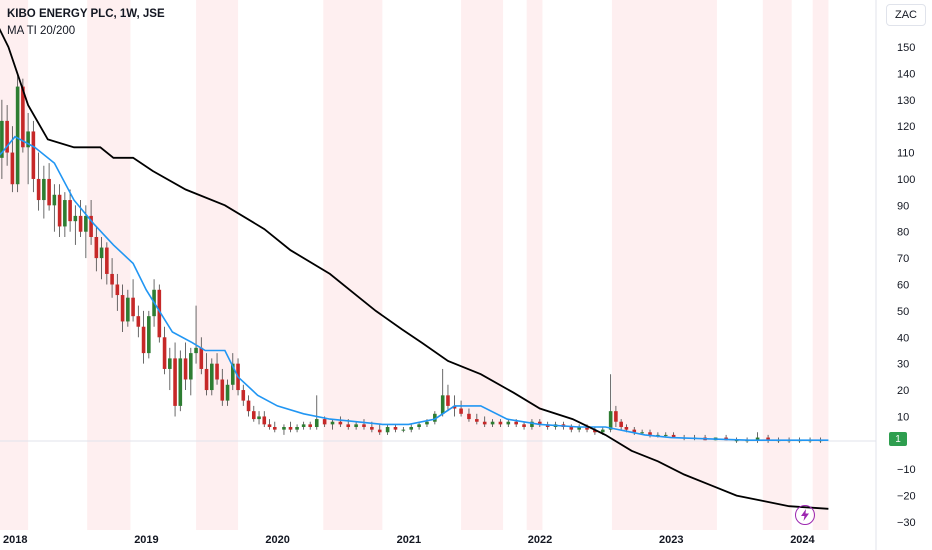 Image resolution: width=932 pixels, height=550 pixels. I want to click on time-tick-label: 2020, so click(277, 540).